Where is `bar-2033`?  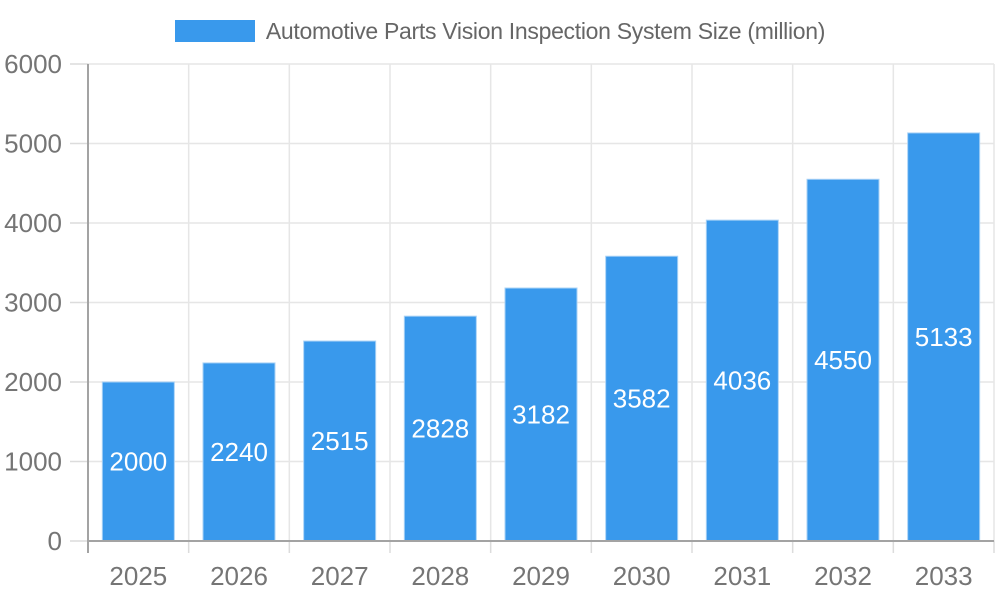 bar-2033 is located at coordinates (944, 337).